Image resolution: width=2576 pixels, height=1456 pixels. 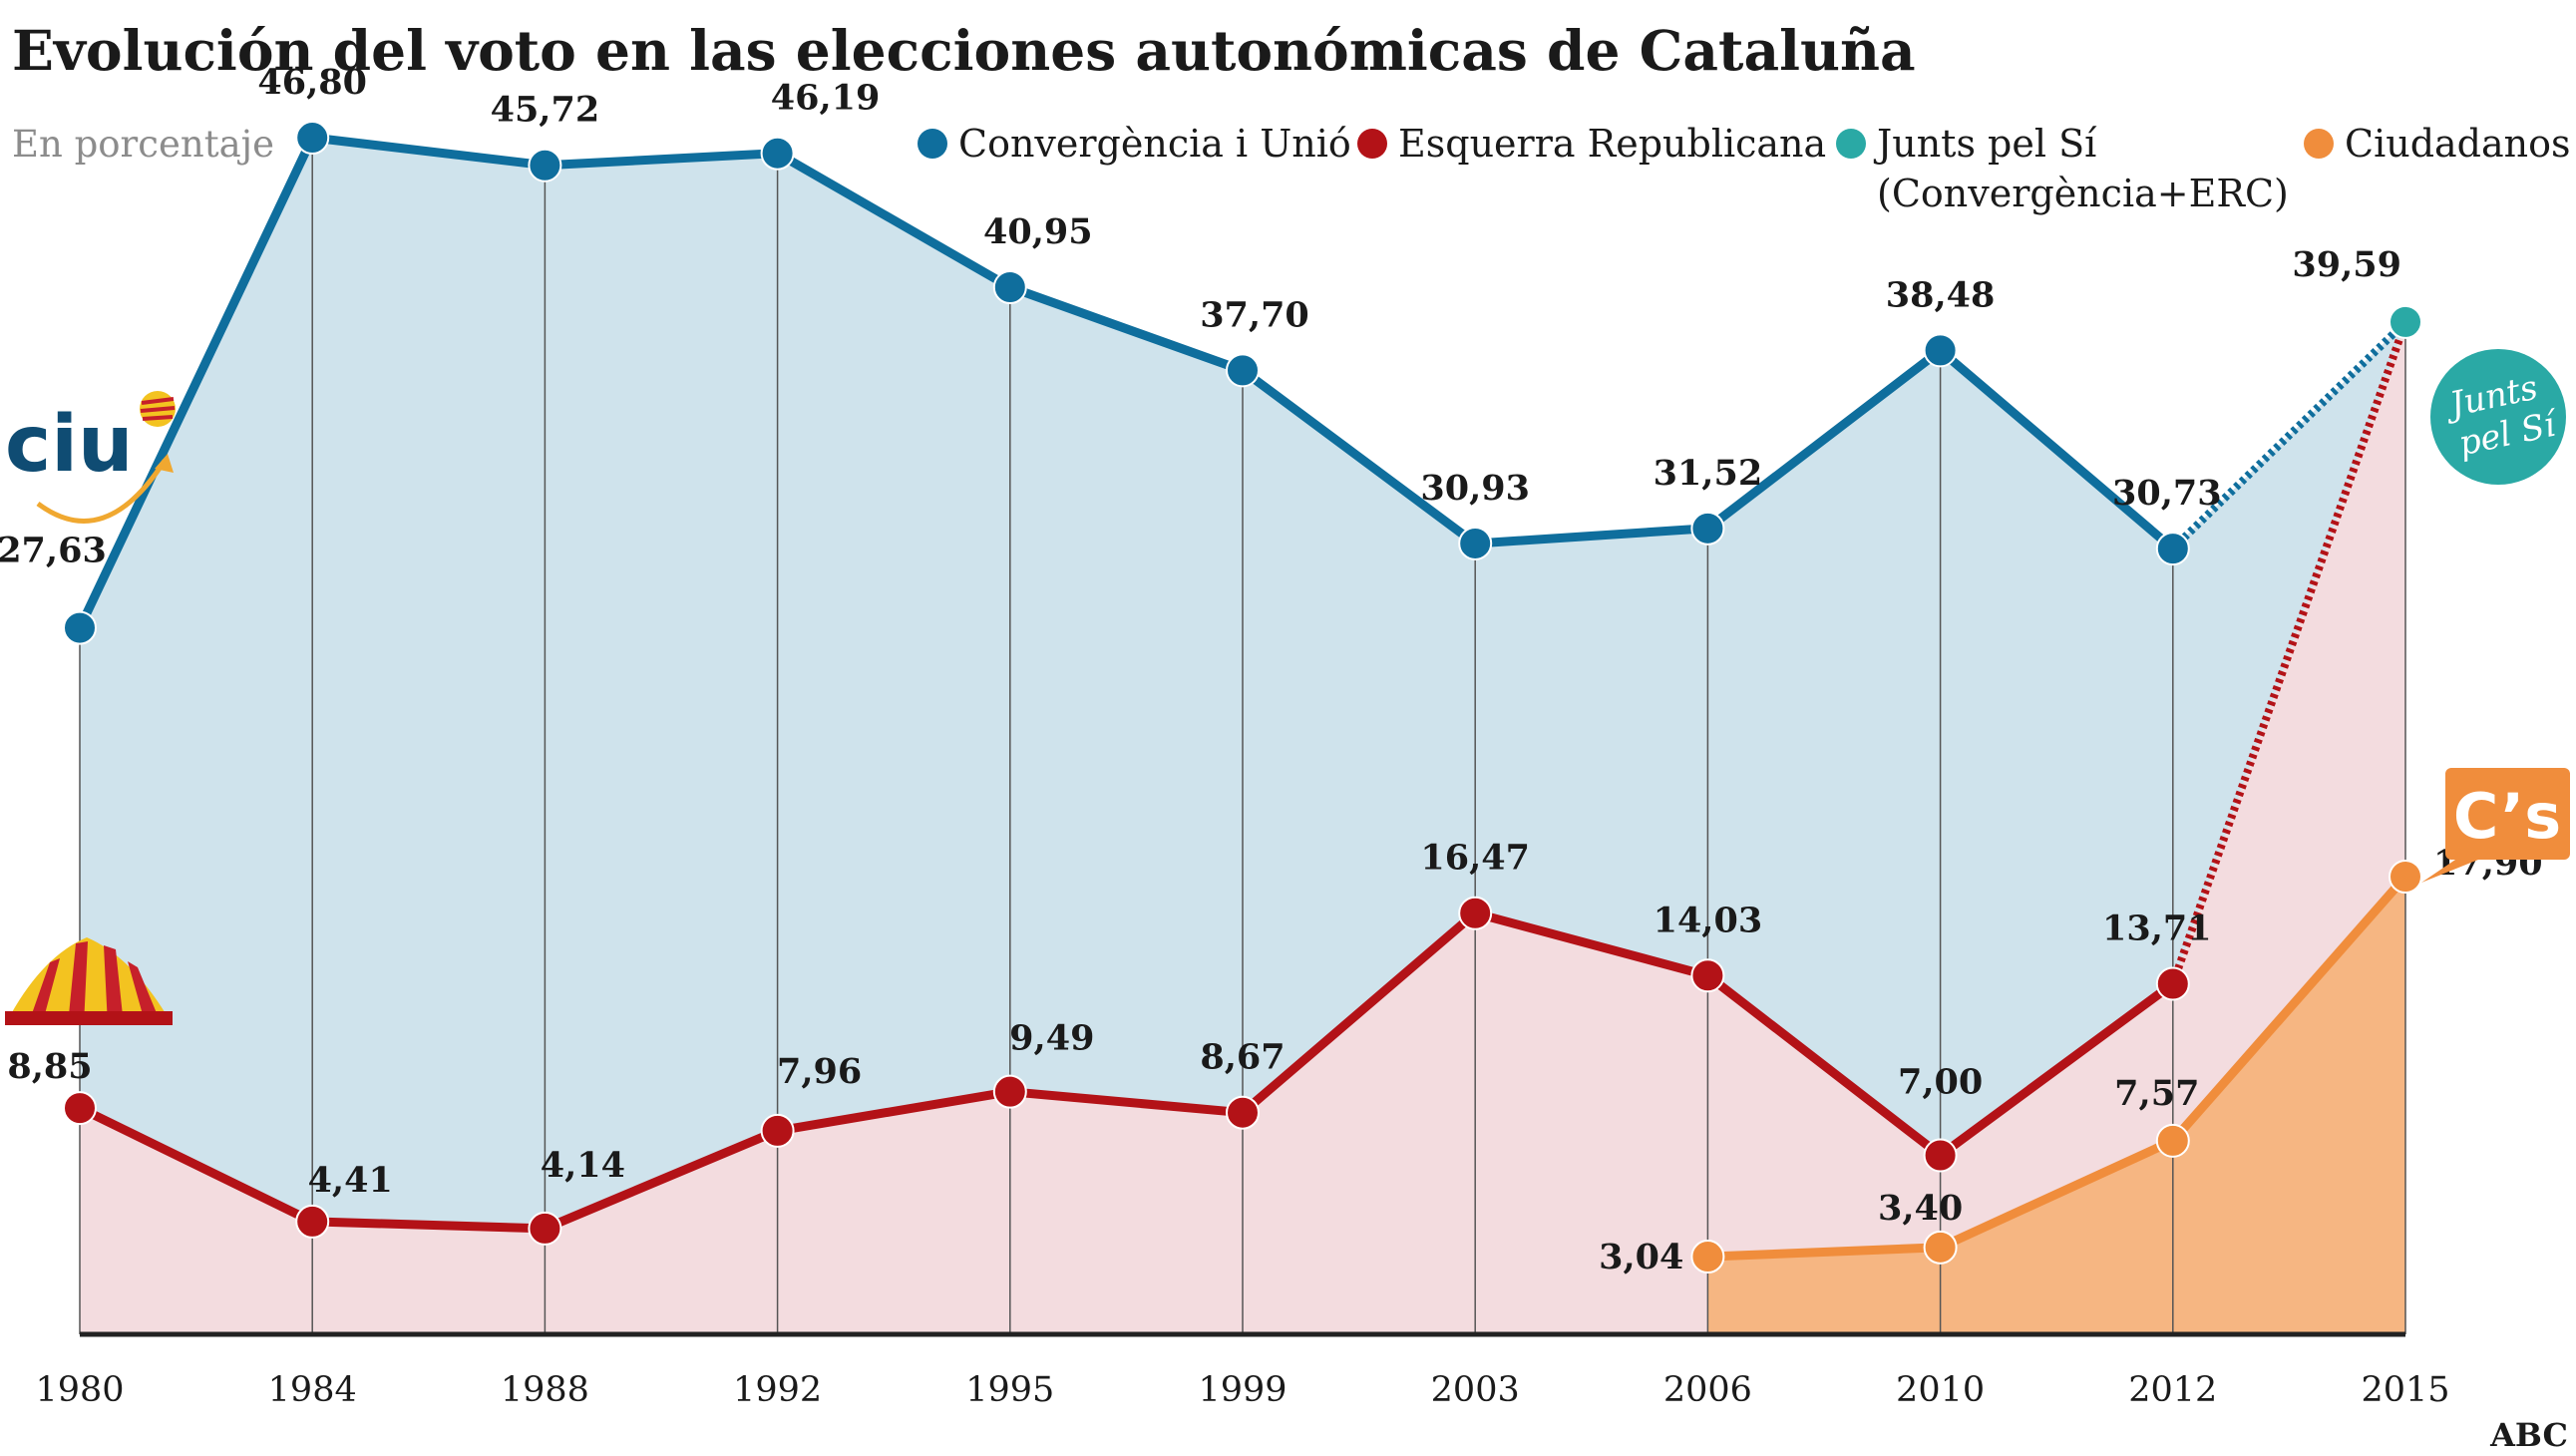 I want to click on junts-label-2015: 39,59, so click(x=2347, y=264).